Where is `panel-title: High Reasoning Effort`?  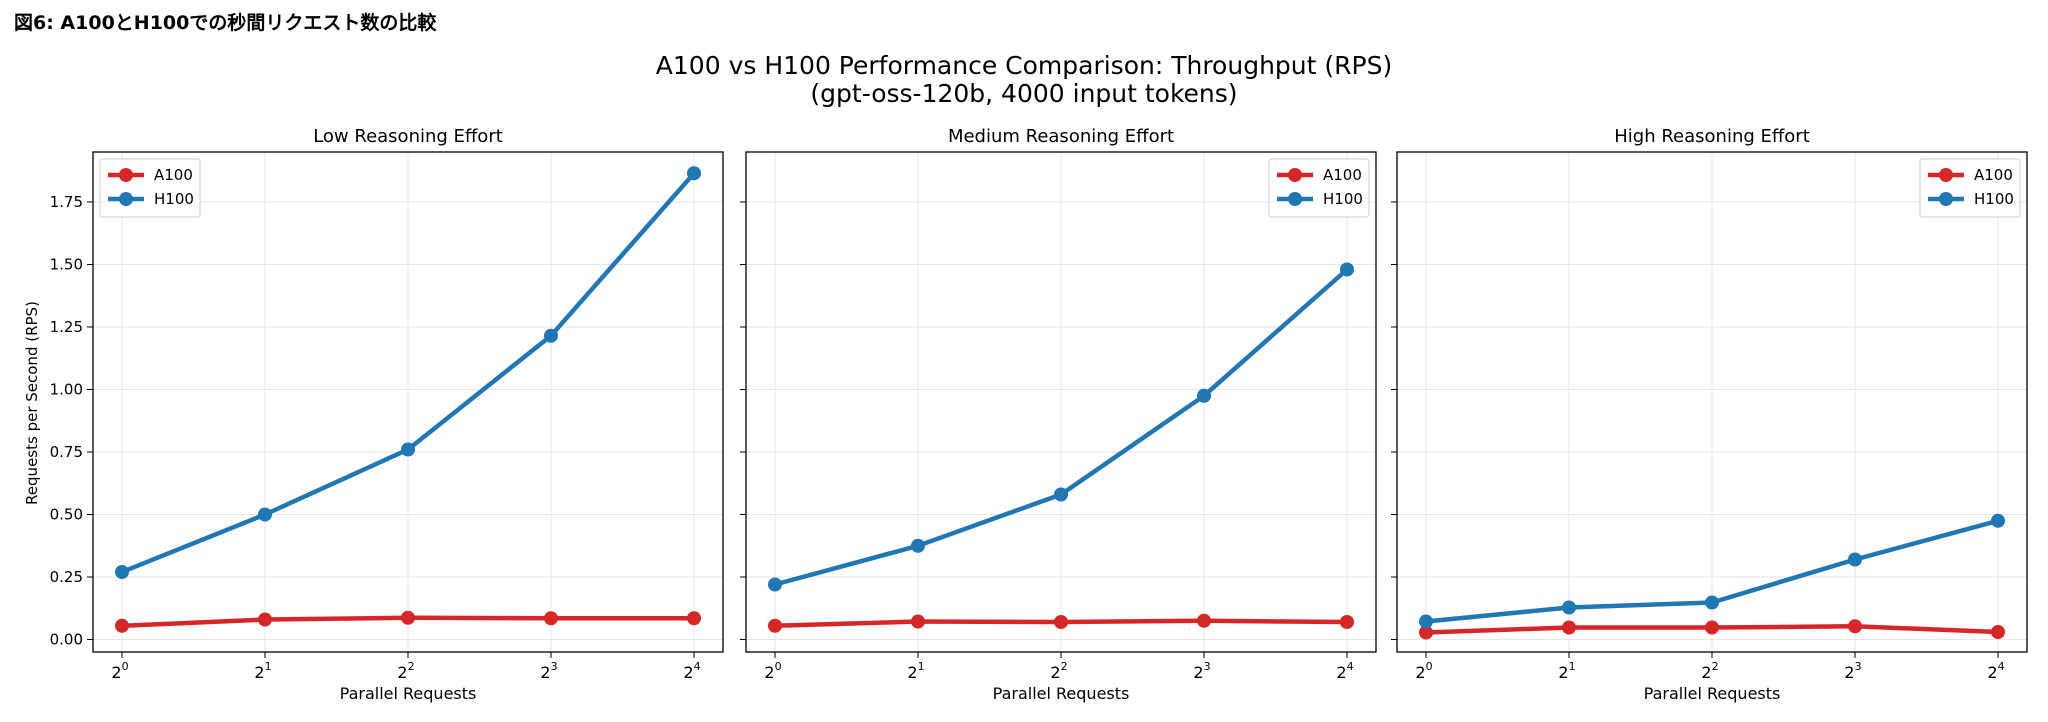 panel-title: High Reasoning Effort is located at coordinates (1712, 136).